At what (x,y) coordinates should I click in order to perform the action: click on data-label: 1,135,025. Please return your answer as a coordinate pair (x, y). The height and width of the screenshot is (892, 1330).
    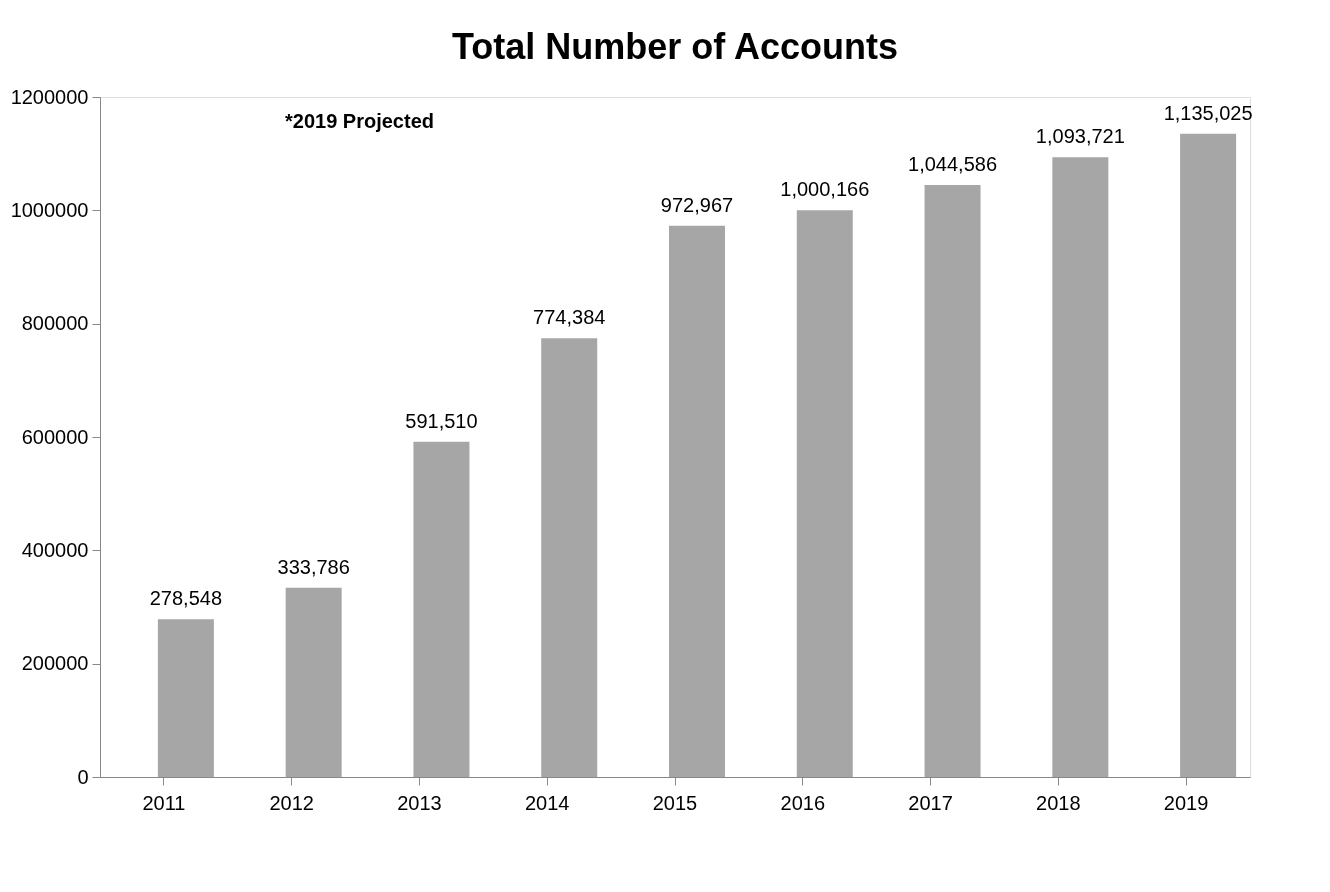
    Looking at the image, I should click on (1208, 112).